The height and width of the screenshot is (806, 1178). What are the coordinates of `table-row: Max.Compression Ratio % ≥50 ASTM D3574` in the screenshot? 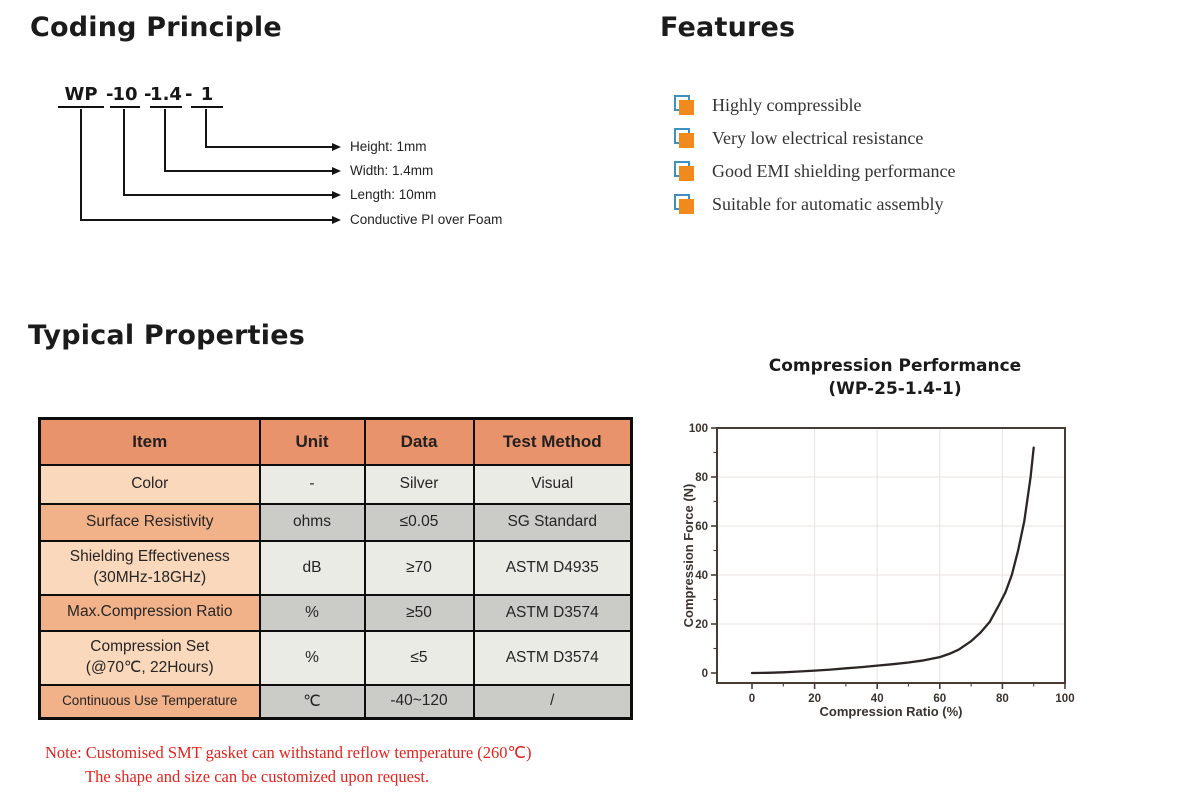 It's located at (335, 612).